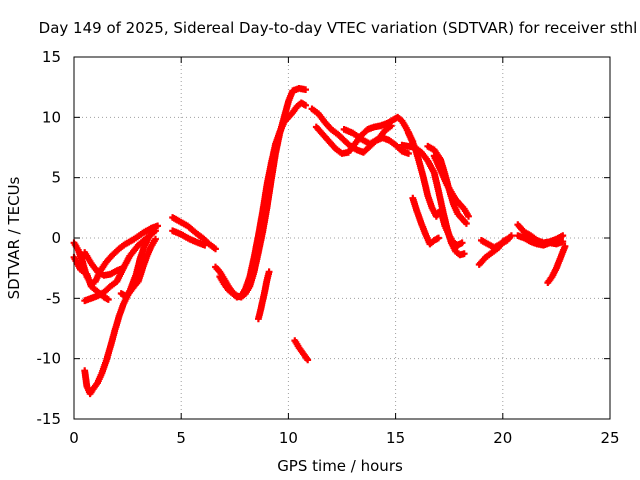 The height and width of the screenshot is (480, 640). I want to click on y-tick-labels: -15 -10 -5 0 5 10 15, so click(49, 238).